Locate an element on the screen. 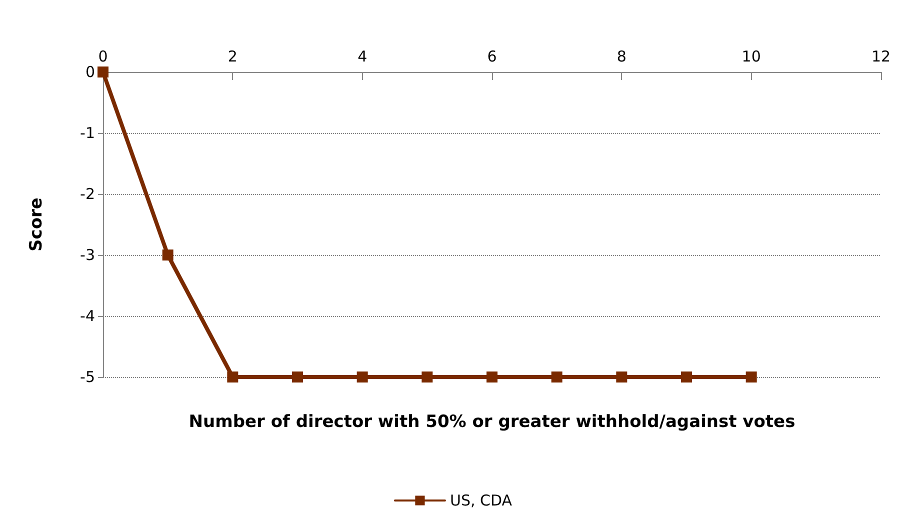 The height and width of the screenshot is (525, 907). y-axis-title: Score is located at coordinates (36, 225).